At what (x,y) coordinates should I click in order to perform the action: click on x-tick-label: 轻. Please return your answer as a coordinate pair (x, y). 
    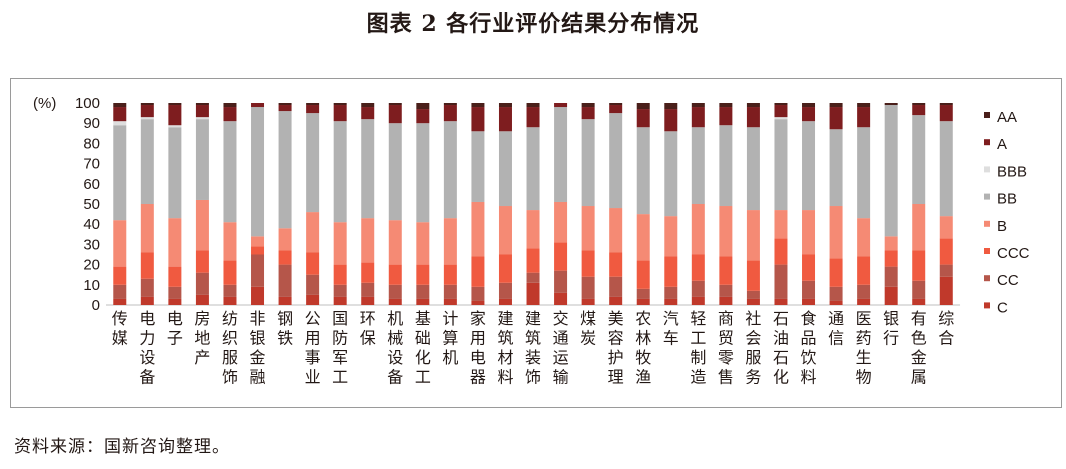
    Looking at the image, I should click on (698, 318).